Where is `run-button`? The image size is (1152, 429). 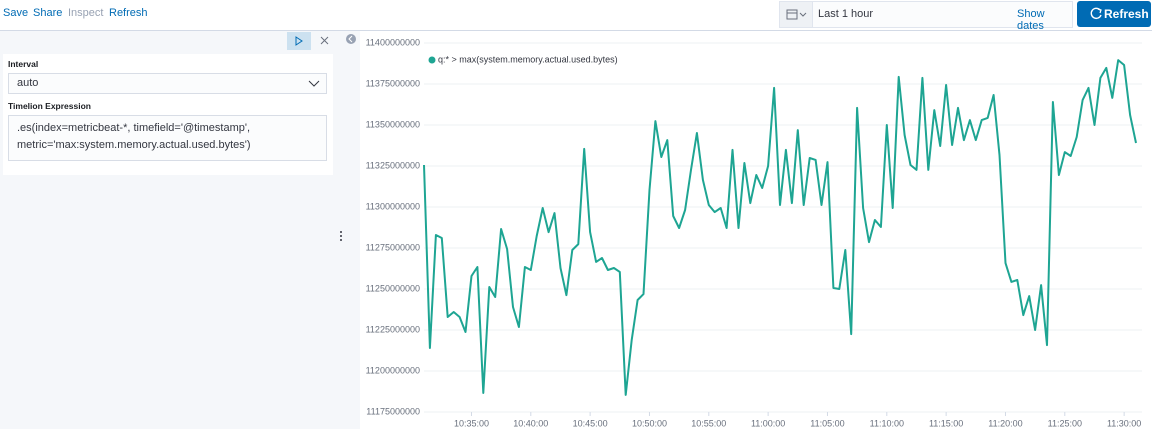
run-button is located at coordinates (299, 41).